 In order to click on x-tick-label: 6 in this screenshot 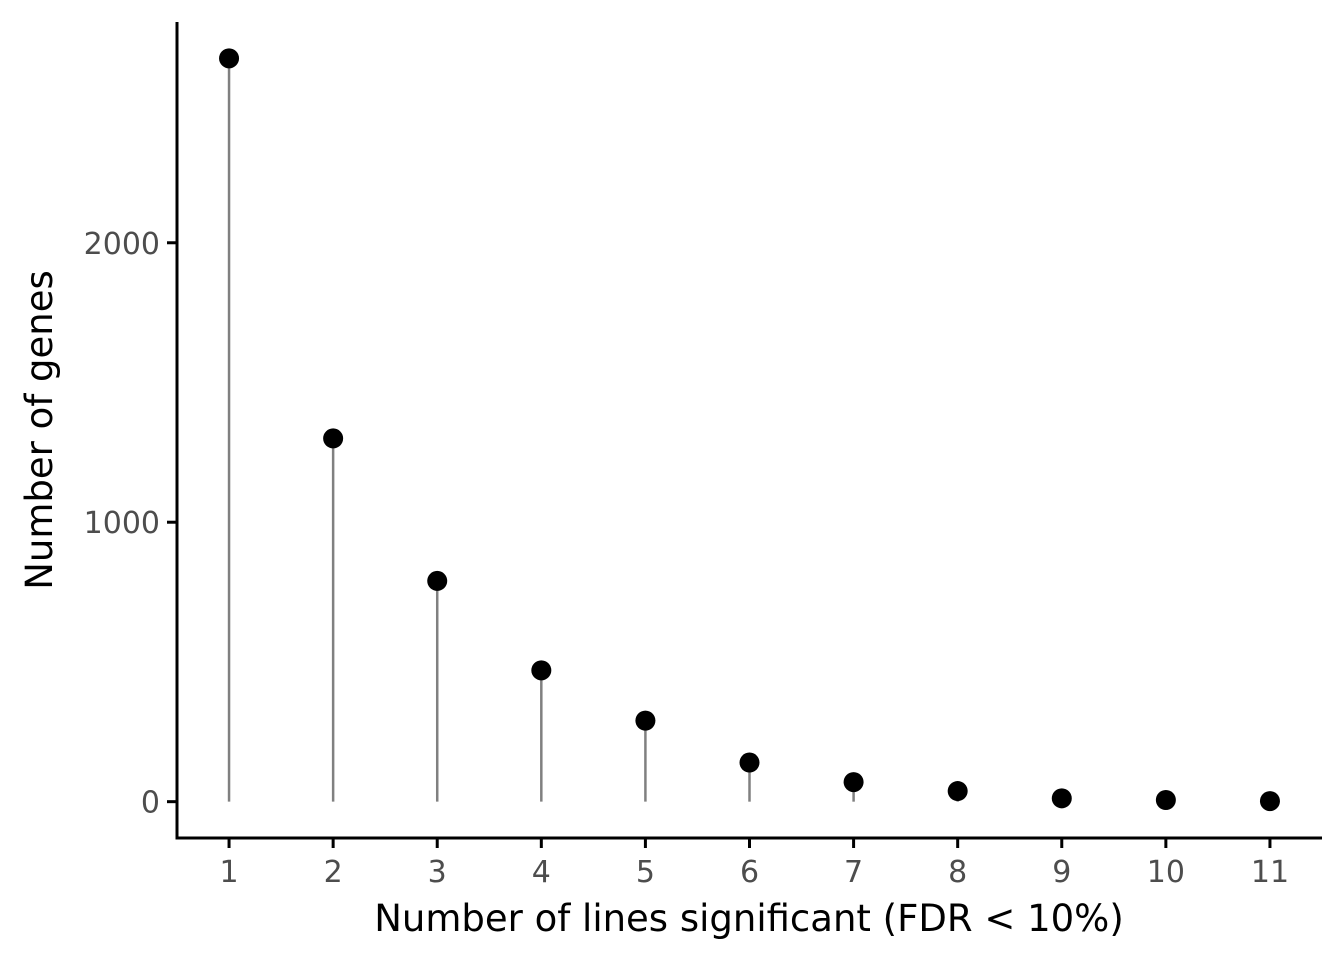, I will do `click(749, 872)`.